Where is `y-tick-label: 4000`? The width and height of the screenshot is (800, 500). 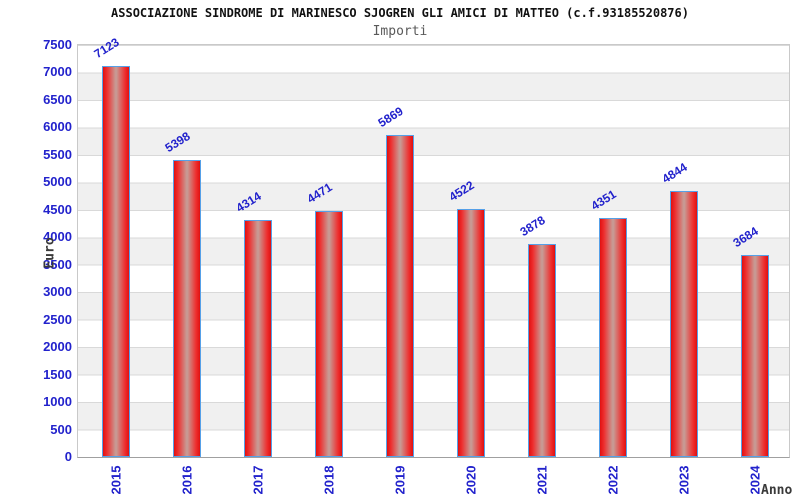
y-tick-label: 4000 is located at coordinates (57, 237).